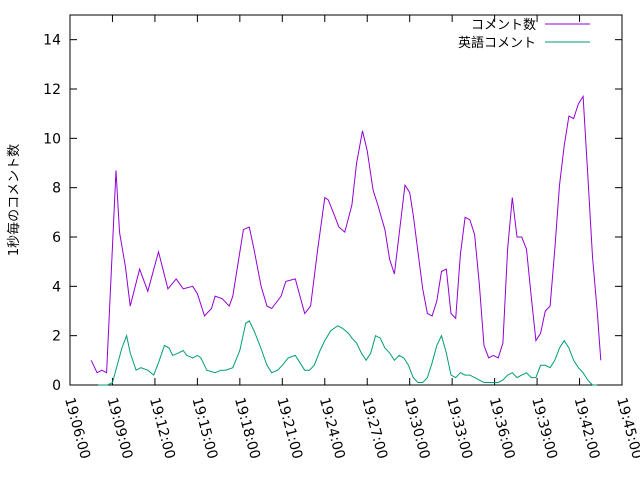  Describe the element at coordinates (247, 428) in the screenshot. I see `x-tick-label: 19:18:00` at that location.